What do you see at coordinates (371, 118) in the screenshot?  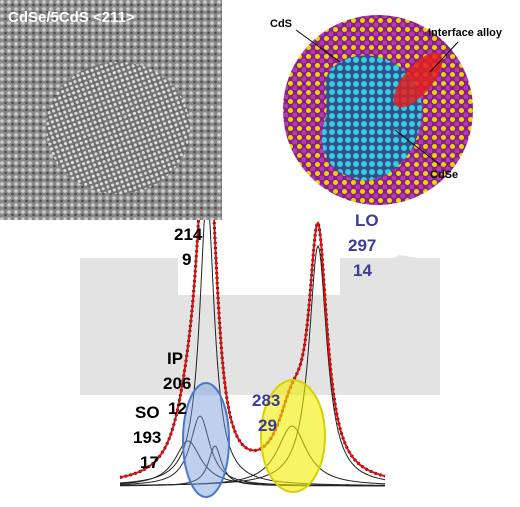 I see `core-model` at bounding box center [371, 118].